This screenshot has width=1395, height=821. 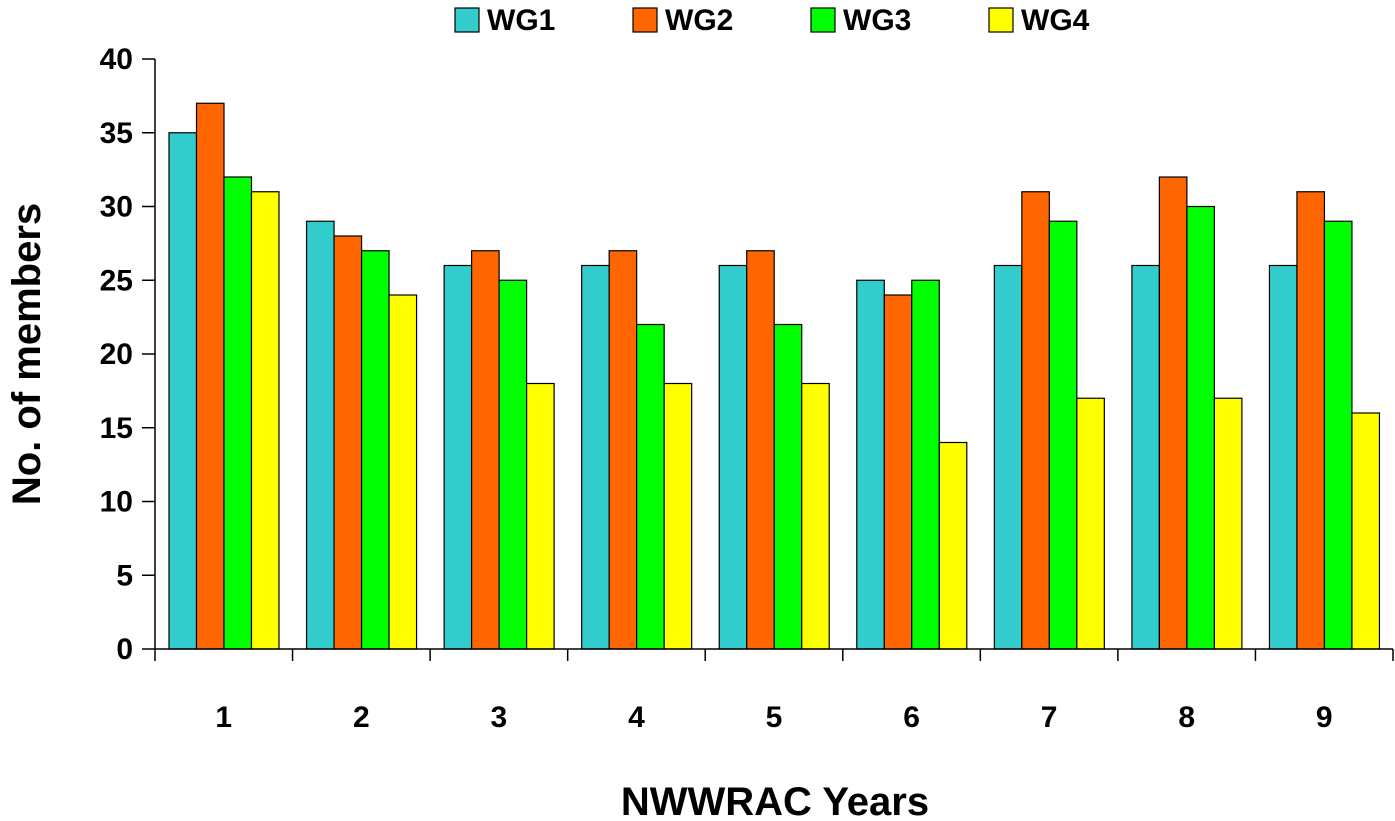 I want to click on legend-label-wg4: WG4, so click(x=1055, y=20).